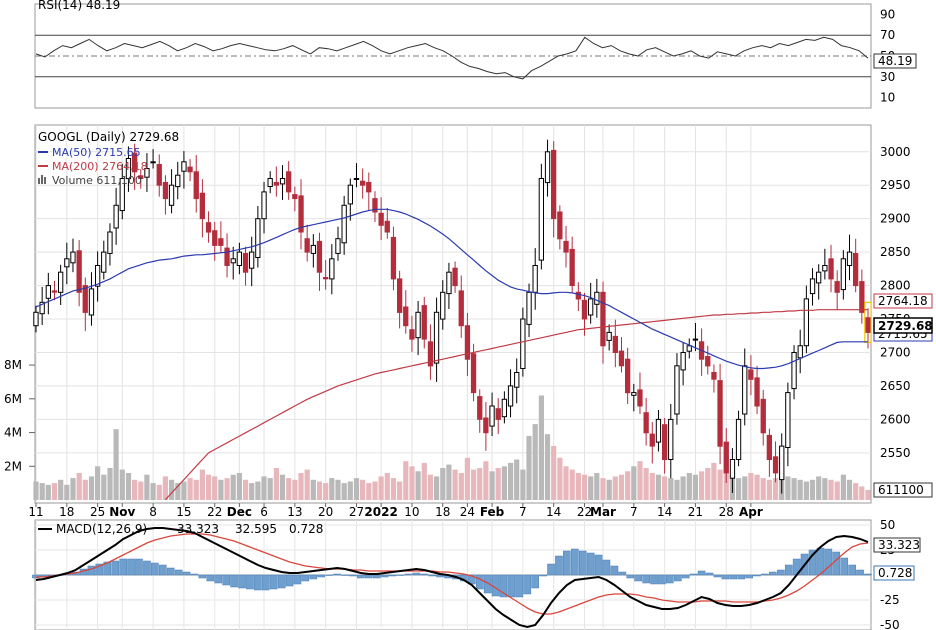  What do you see at coordinates (108, 137) in the screenshot?
I see `price-title: GOOGL (Daily) 2729.68` at bounding box center [108, 137].